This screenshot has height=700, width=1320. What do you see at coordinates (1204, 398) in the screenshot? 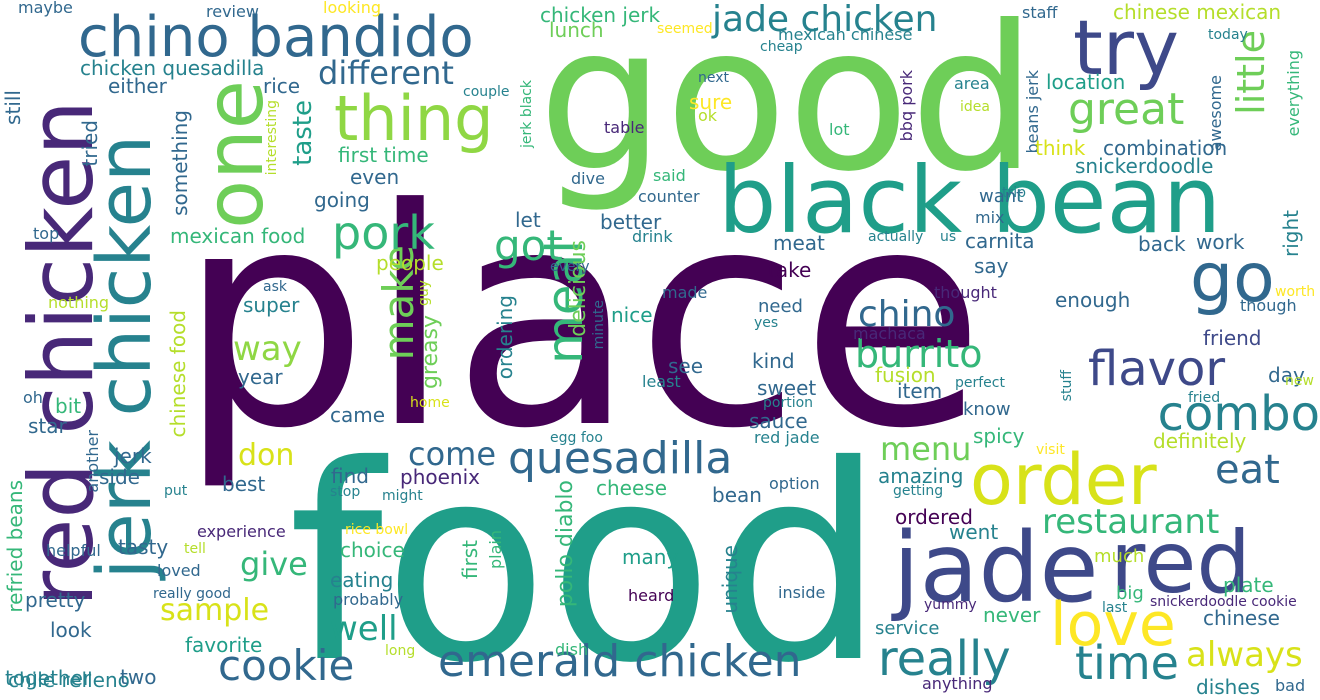
I see `word-fried: fried` at bounding box center [1204, 398].